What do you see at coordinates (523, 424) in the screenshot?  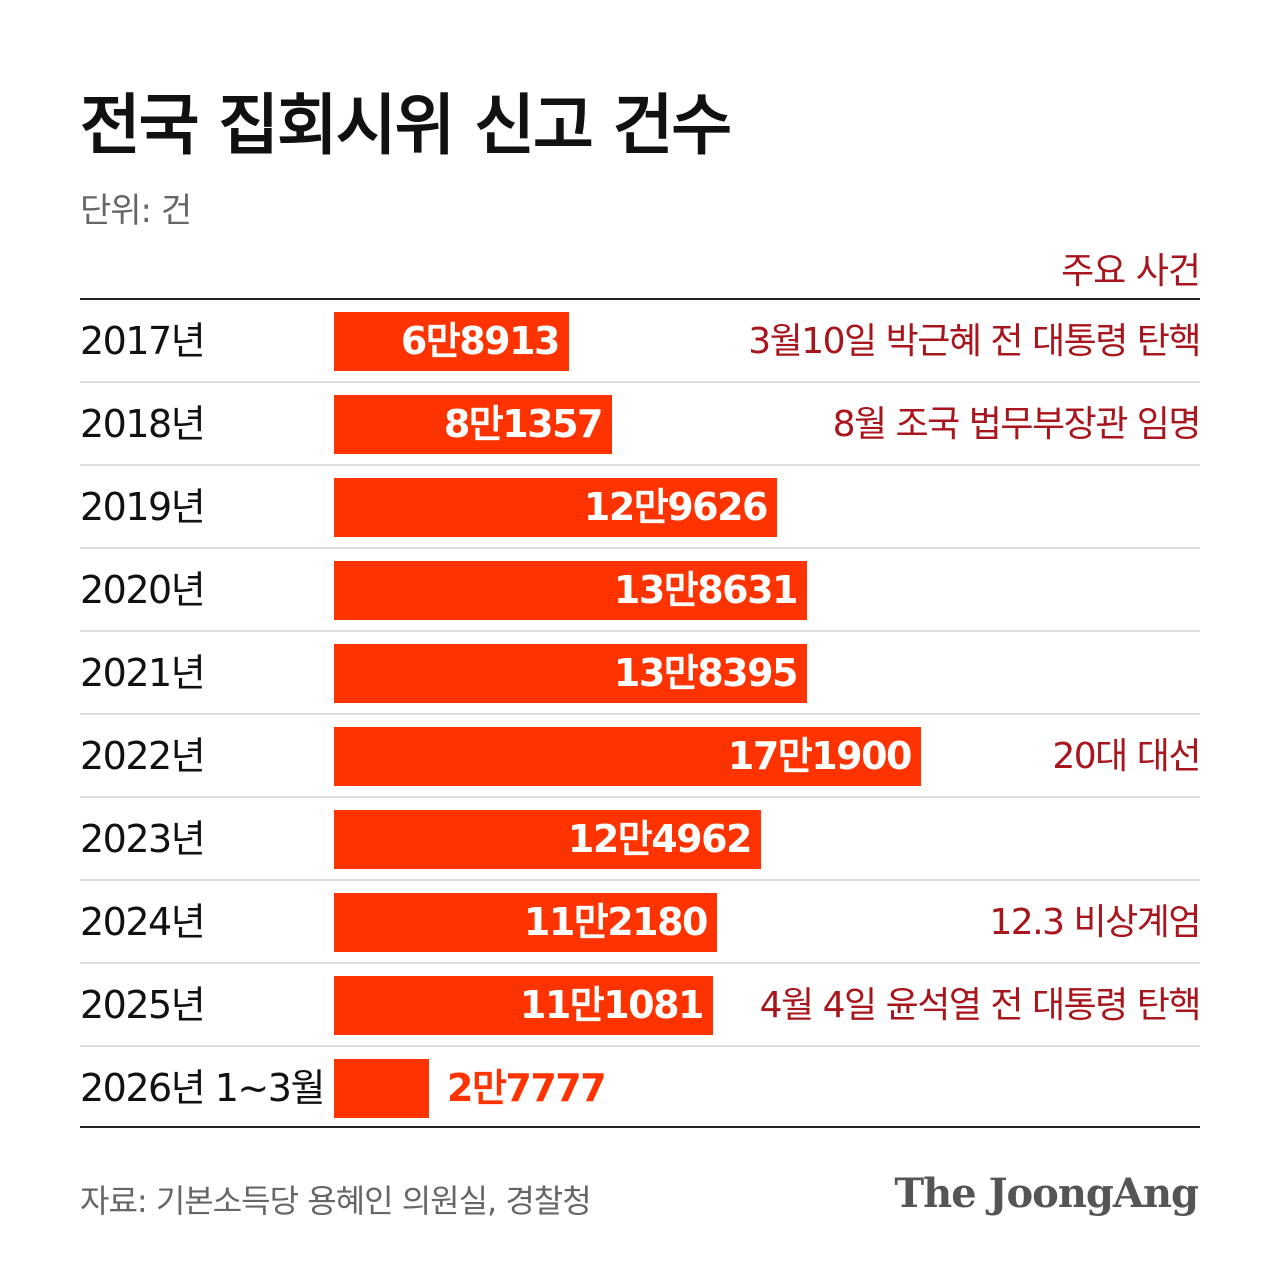 I see `data-label: 8만1357` at bounding box center [523, 424].